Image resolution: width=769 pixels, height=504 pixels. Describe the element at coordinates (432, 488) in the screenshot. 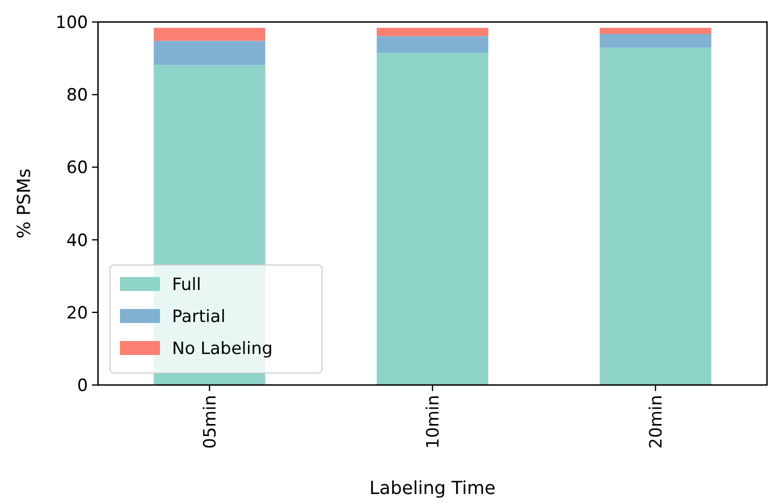

I see `x-axis-title: Labeling Time` at that location.